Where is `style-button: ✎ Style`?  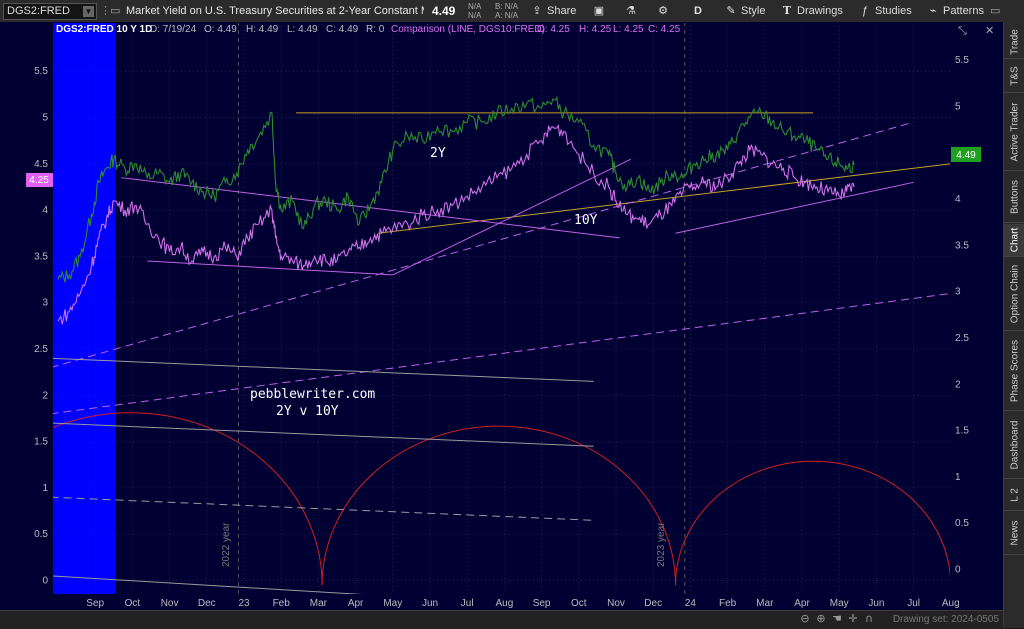 style-button: ✎ Style is located at coordinates (744, 11).